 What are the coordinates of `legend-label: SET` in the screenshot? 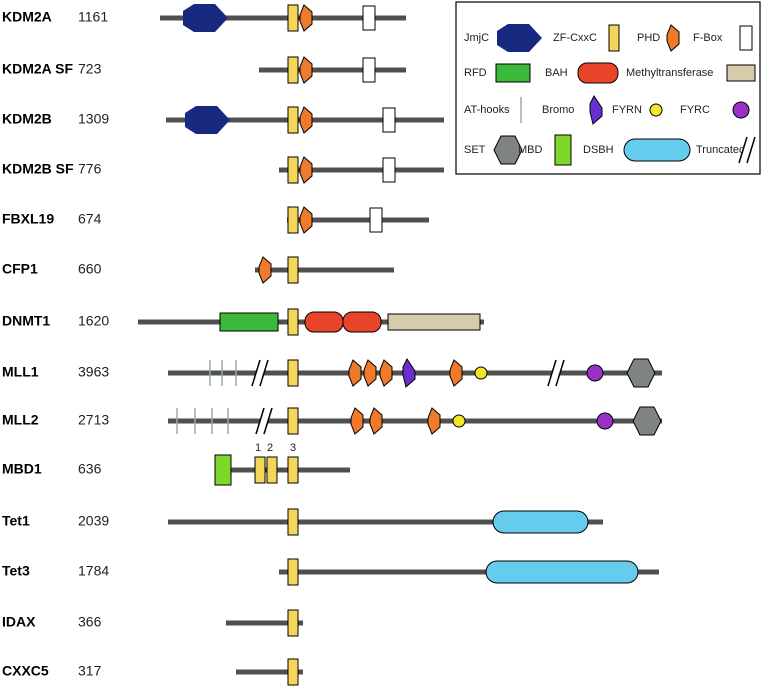 It's located at (475, 150).